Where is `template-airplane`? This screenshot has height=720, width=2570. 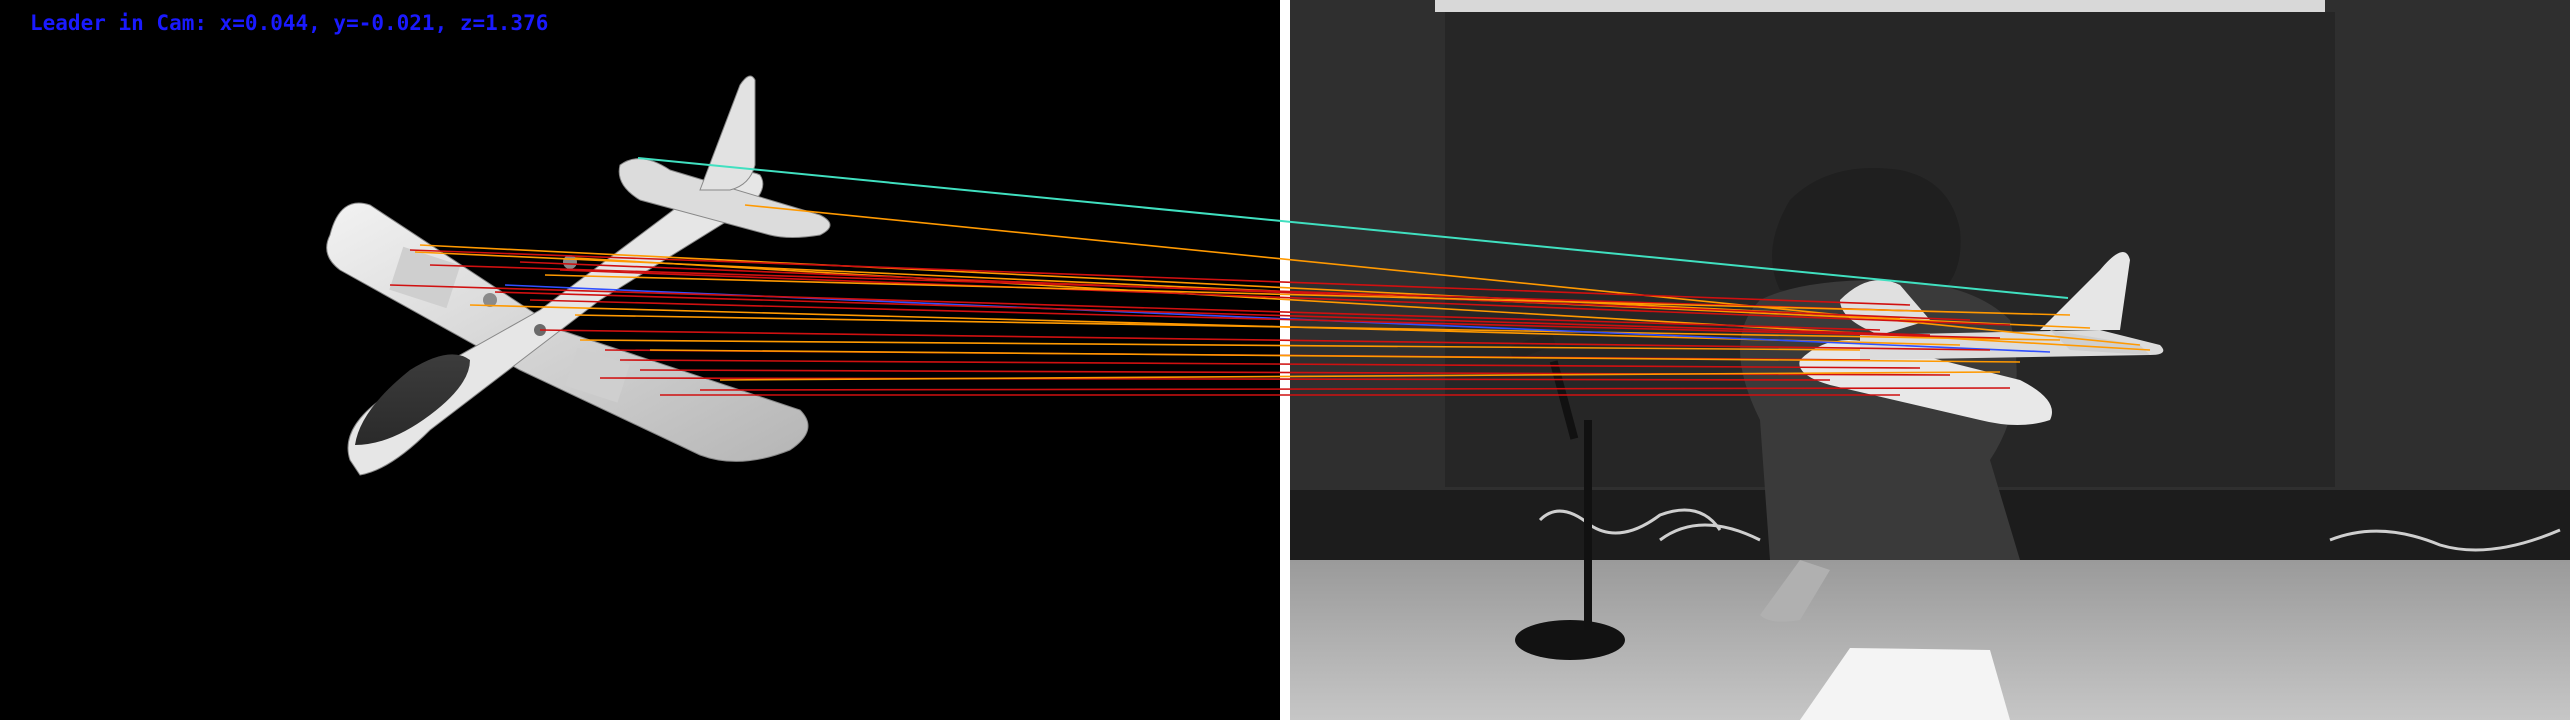
template-airplane is located at coordinates (578, 275).